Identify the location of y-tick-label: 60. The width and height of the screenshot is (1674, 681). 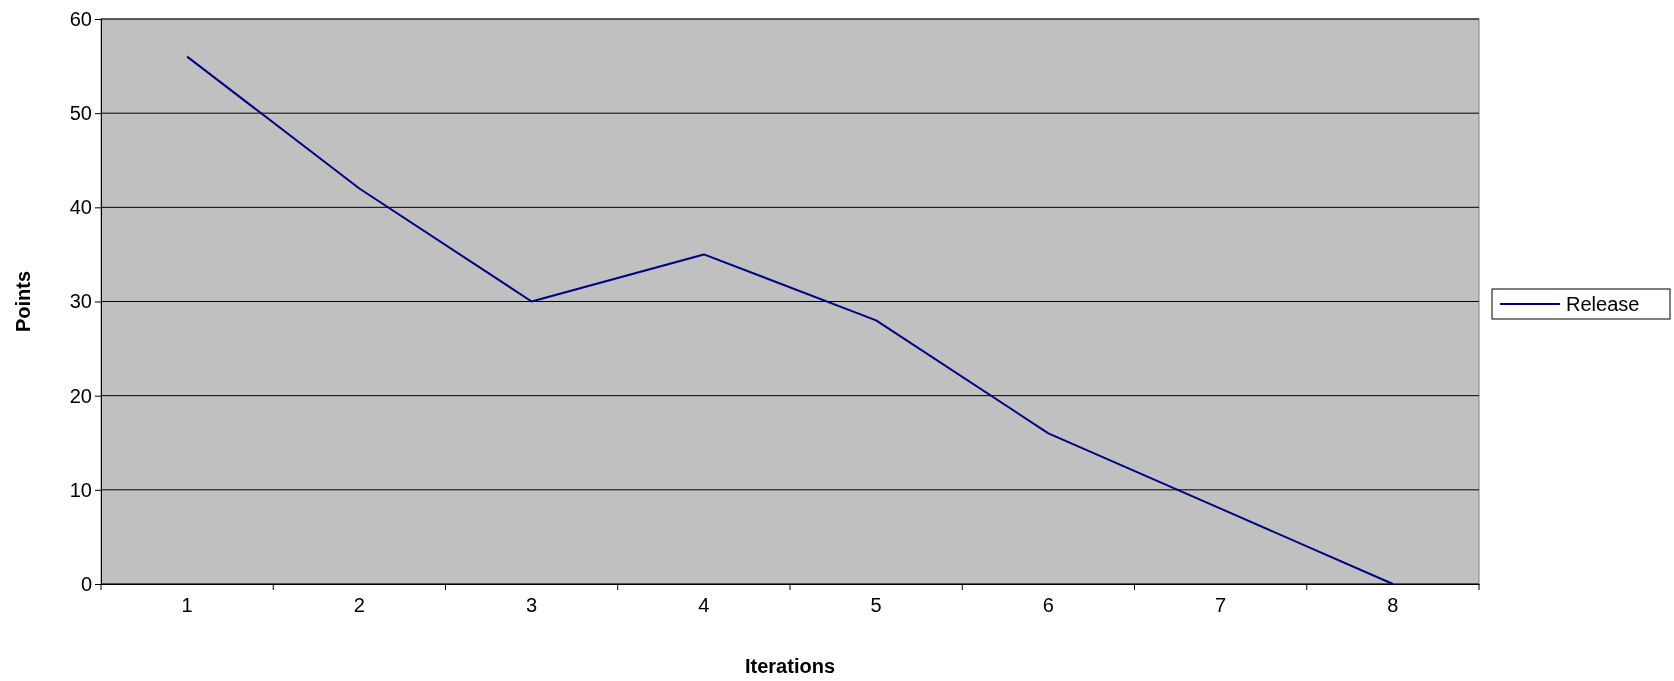
(80, 18).